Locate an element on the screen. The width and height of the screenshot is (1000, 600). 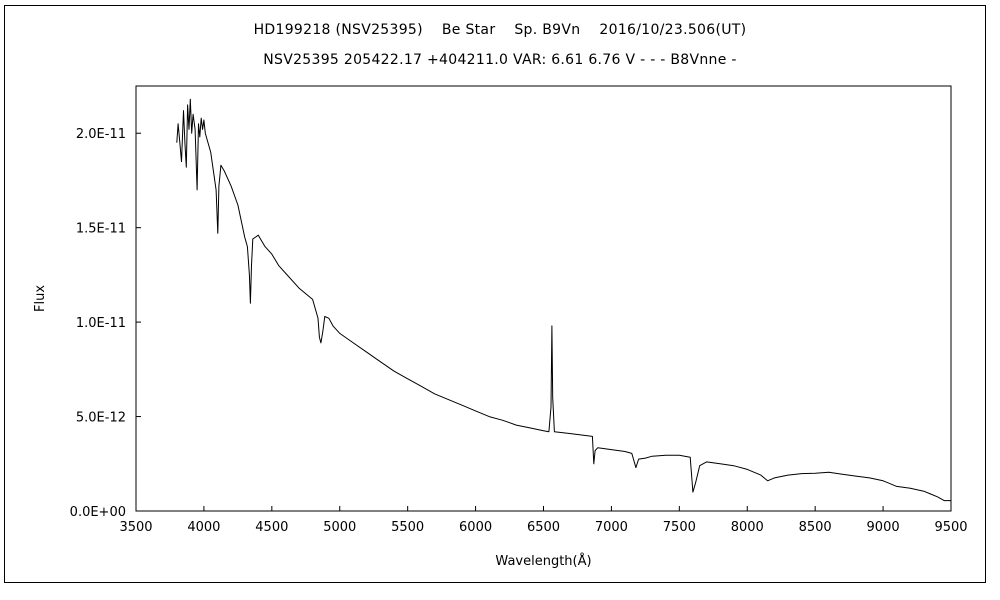
y-axis: 0.0E+00 5.0E-12 1.0E-11 1.5E-11 2.0E-11 is located at coordinates (105, 323).